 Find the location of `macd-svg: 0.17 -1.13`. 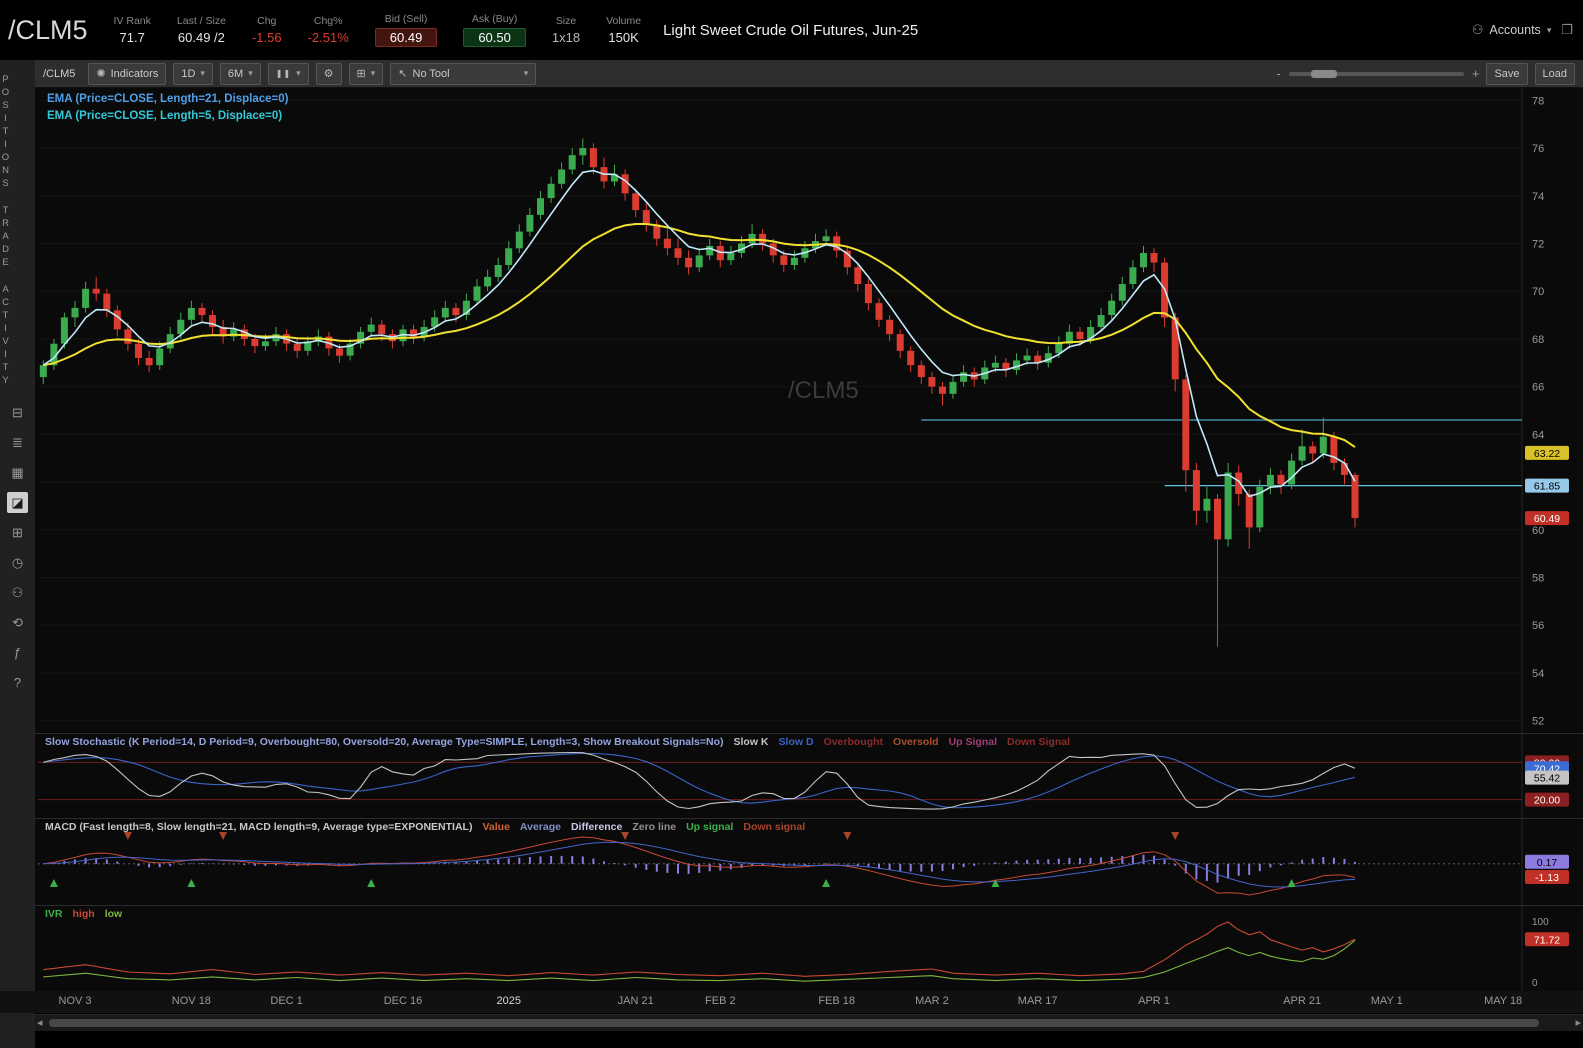

macd-svg: 0.17 -1.13 is located at coordinates (809, 861).